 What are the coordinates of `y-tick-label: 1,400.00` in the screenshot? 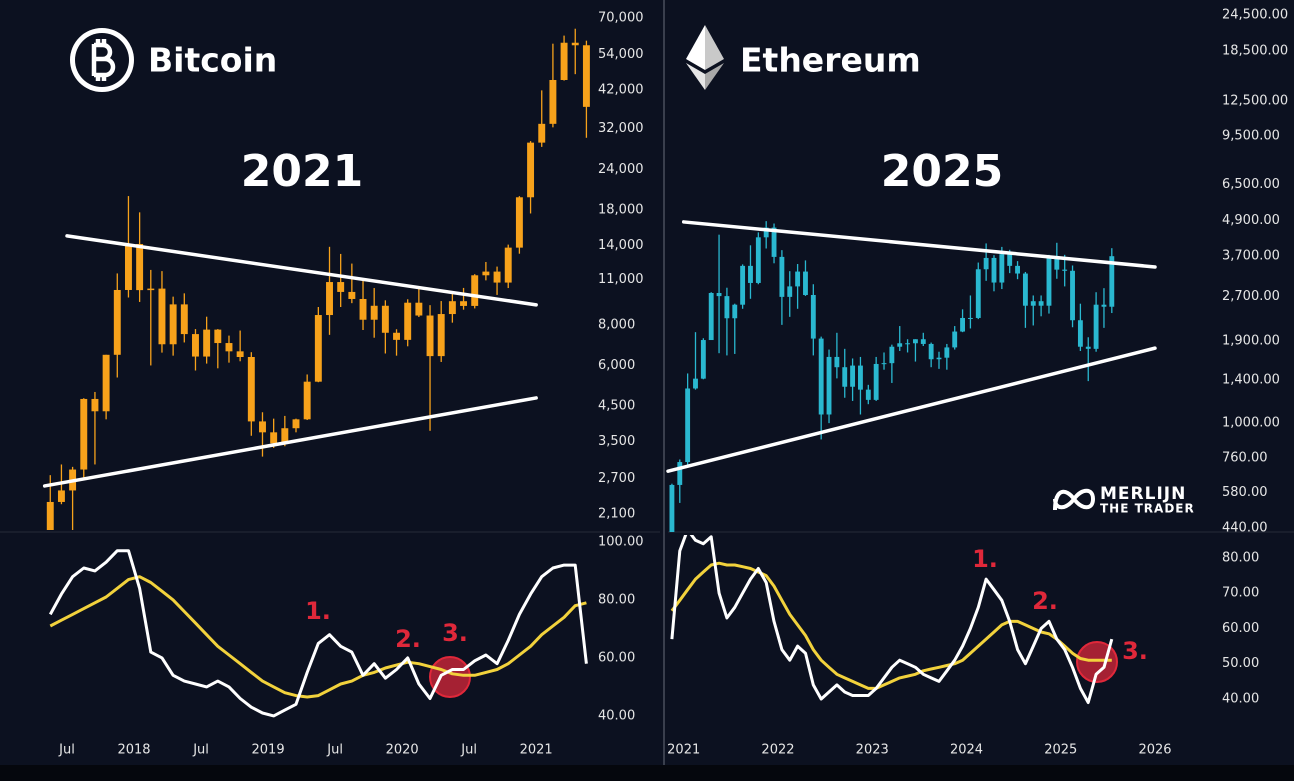 It's located at (1251, 380).